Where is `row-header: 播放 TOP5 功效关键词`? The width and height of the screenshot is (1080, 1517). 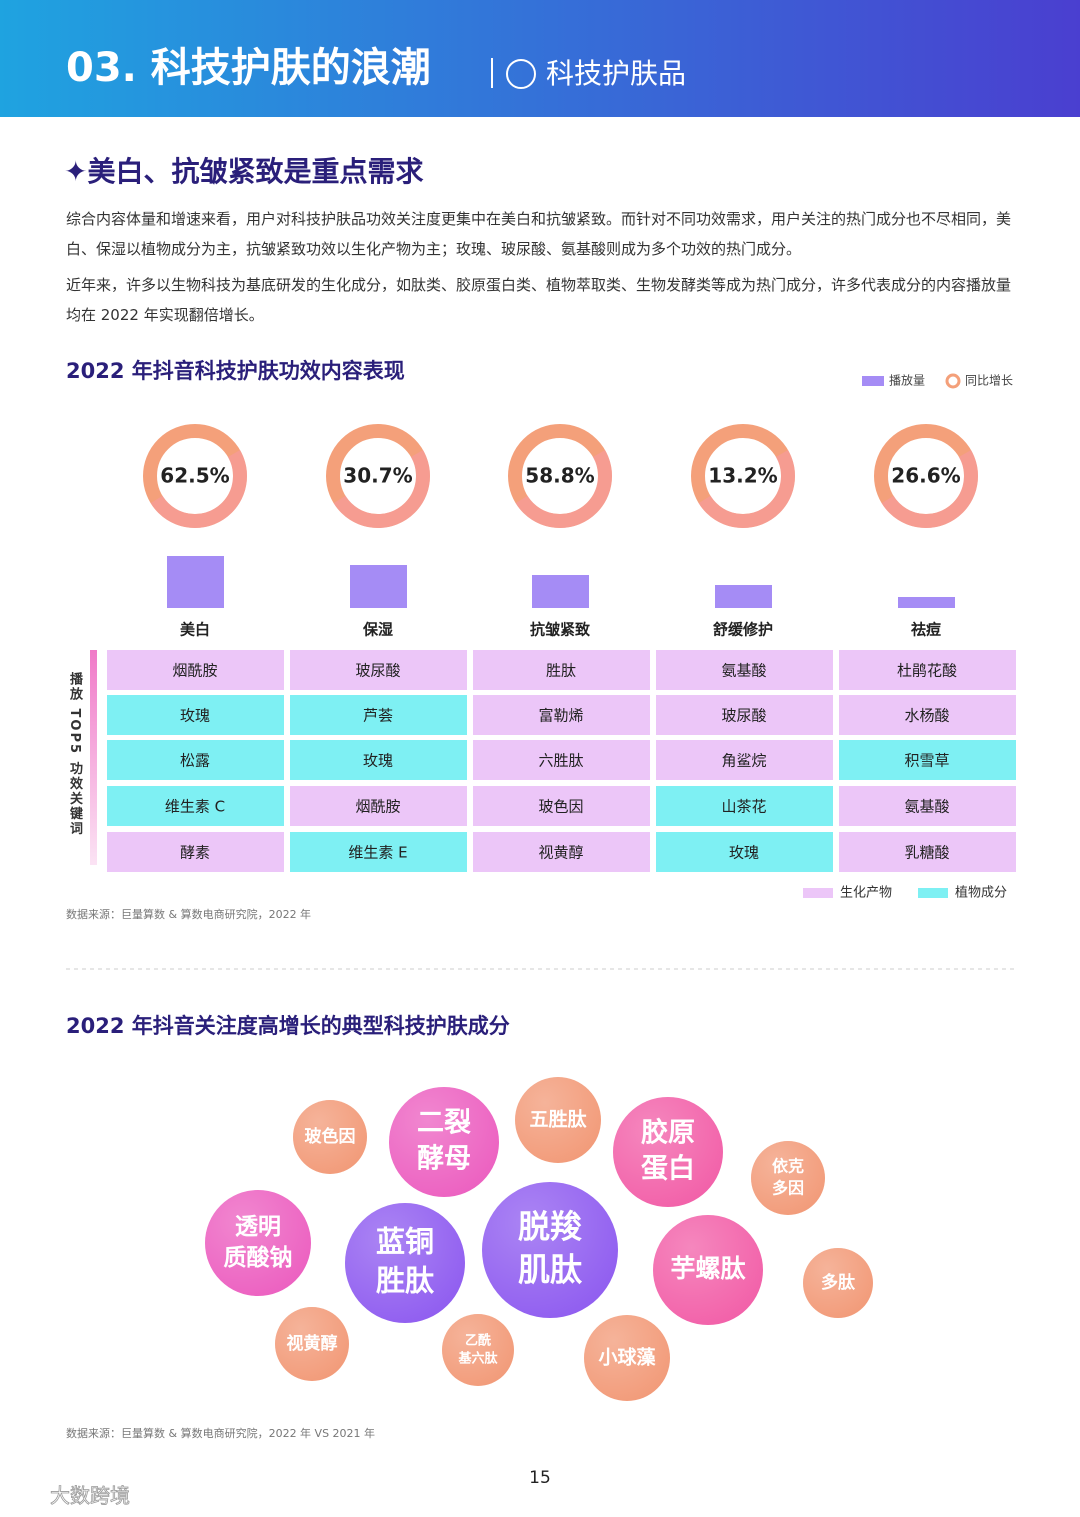 row-header: 播放 TOP5 功效关键词 is located at coordinates (74, 754).